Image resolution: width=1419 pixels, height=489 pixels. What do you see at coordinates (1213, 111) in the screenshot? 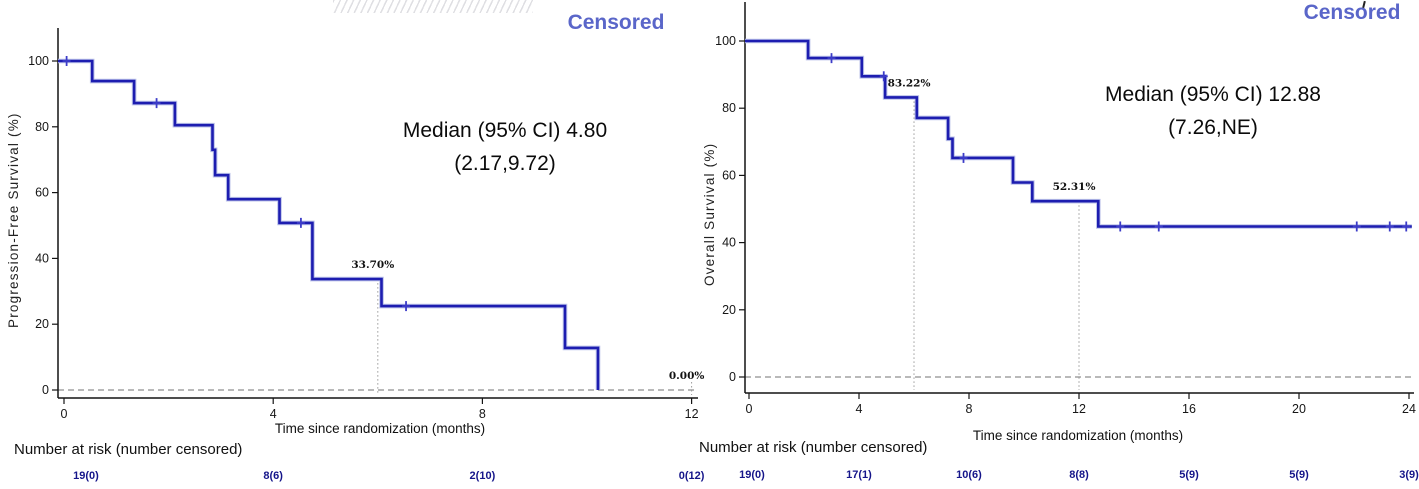
I see `median-annotation-right: Median (95% CI) 12.88 (7.26,NE)` at bounding box center [1213, 111].